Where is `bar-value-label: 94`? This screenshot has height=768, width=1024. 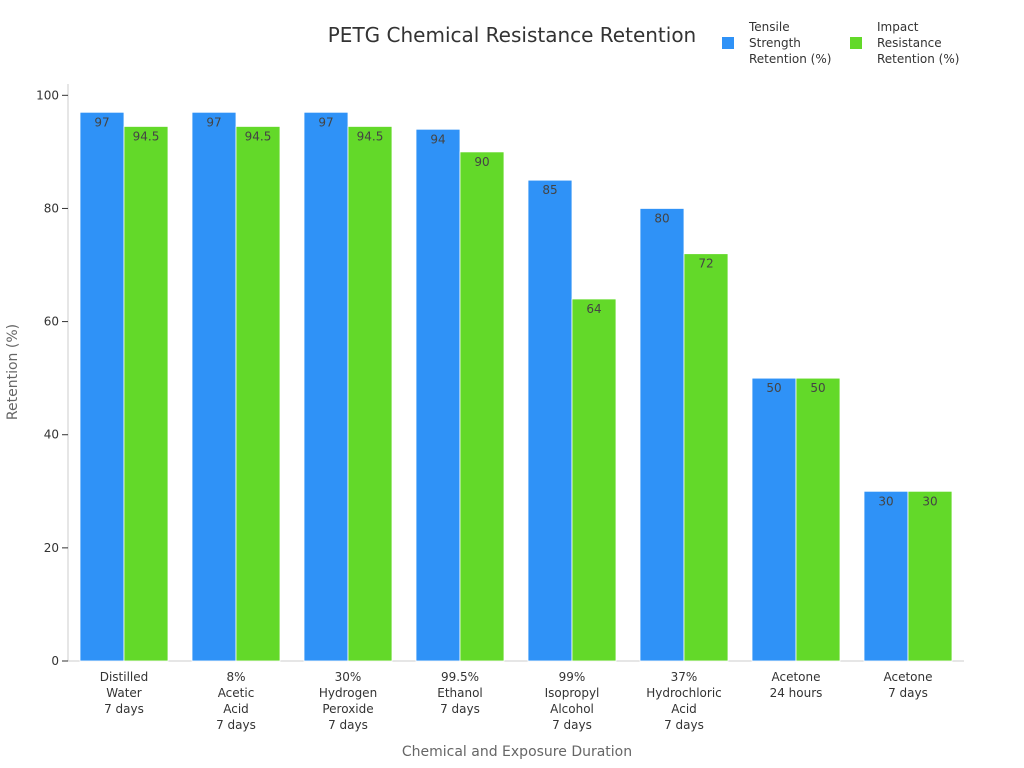
bar-value-label: 94 is located at coordinates (437, 139).